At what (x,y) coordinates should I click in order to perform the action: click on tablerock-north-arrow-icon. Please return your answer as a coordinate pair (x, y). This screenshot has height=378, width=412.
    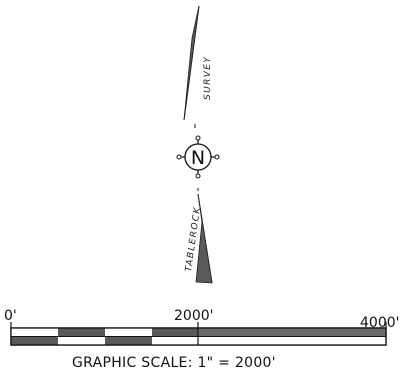
    Looking at the image, I should click on (204, 236).